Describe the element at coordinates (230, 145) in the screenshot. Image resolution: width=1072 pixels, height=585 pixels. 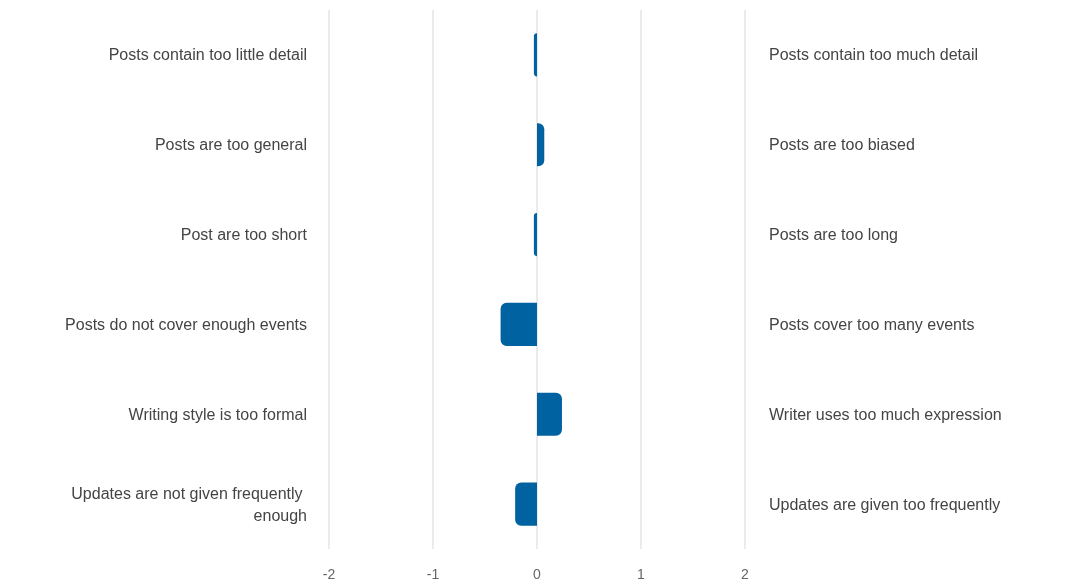
I see `y-tick-label: Posts are too general` at that location.